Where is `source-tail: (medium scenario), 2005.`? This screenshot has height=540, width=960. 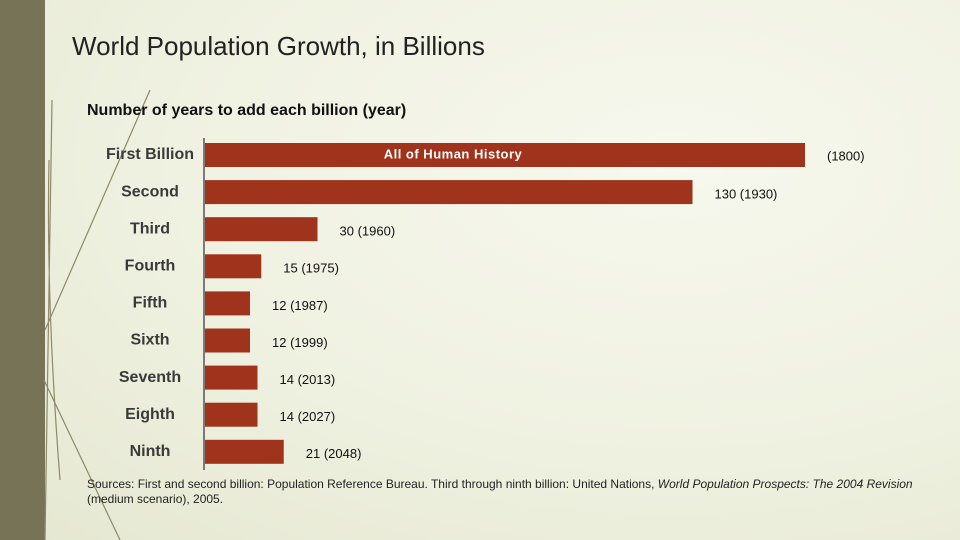 source-tail: (medium scenario), 2005. is located at coordinates (155, 499).